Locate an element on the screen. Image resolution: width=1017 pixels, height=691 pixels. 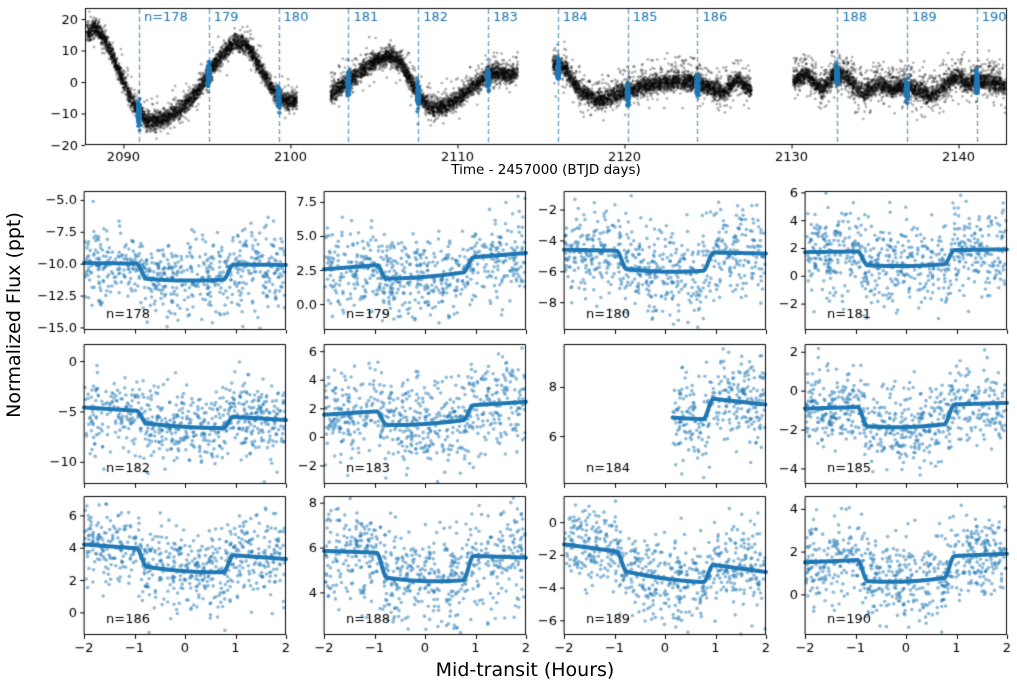
x-axis-label: Mid-transit (Hours) is located at coordinates (525, 670).